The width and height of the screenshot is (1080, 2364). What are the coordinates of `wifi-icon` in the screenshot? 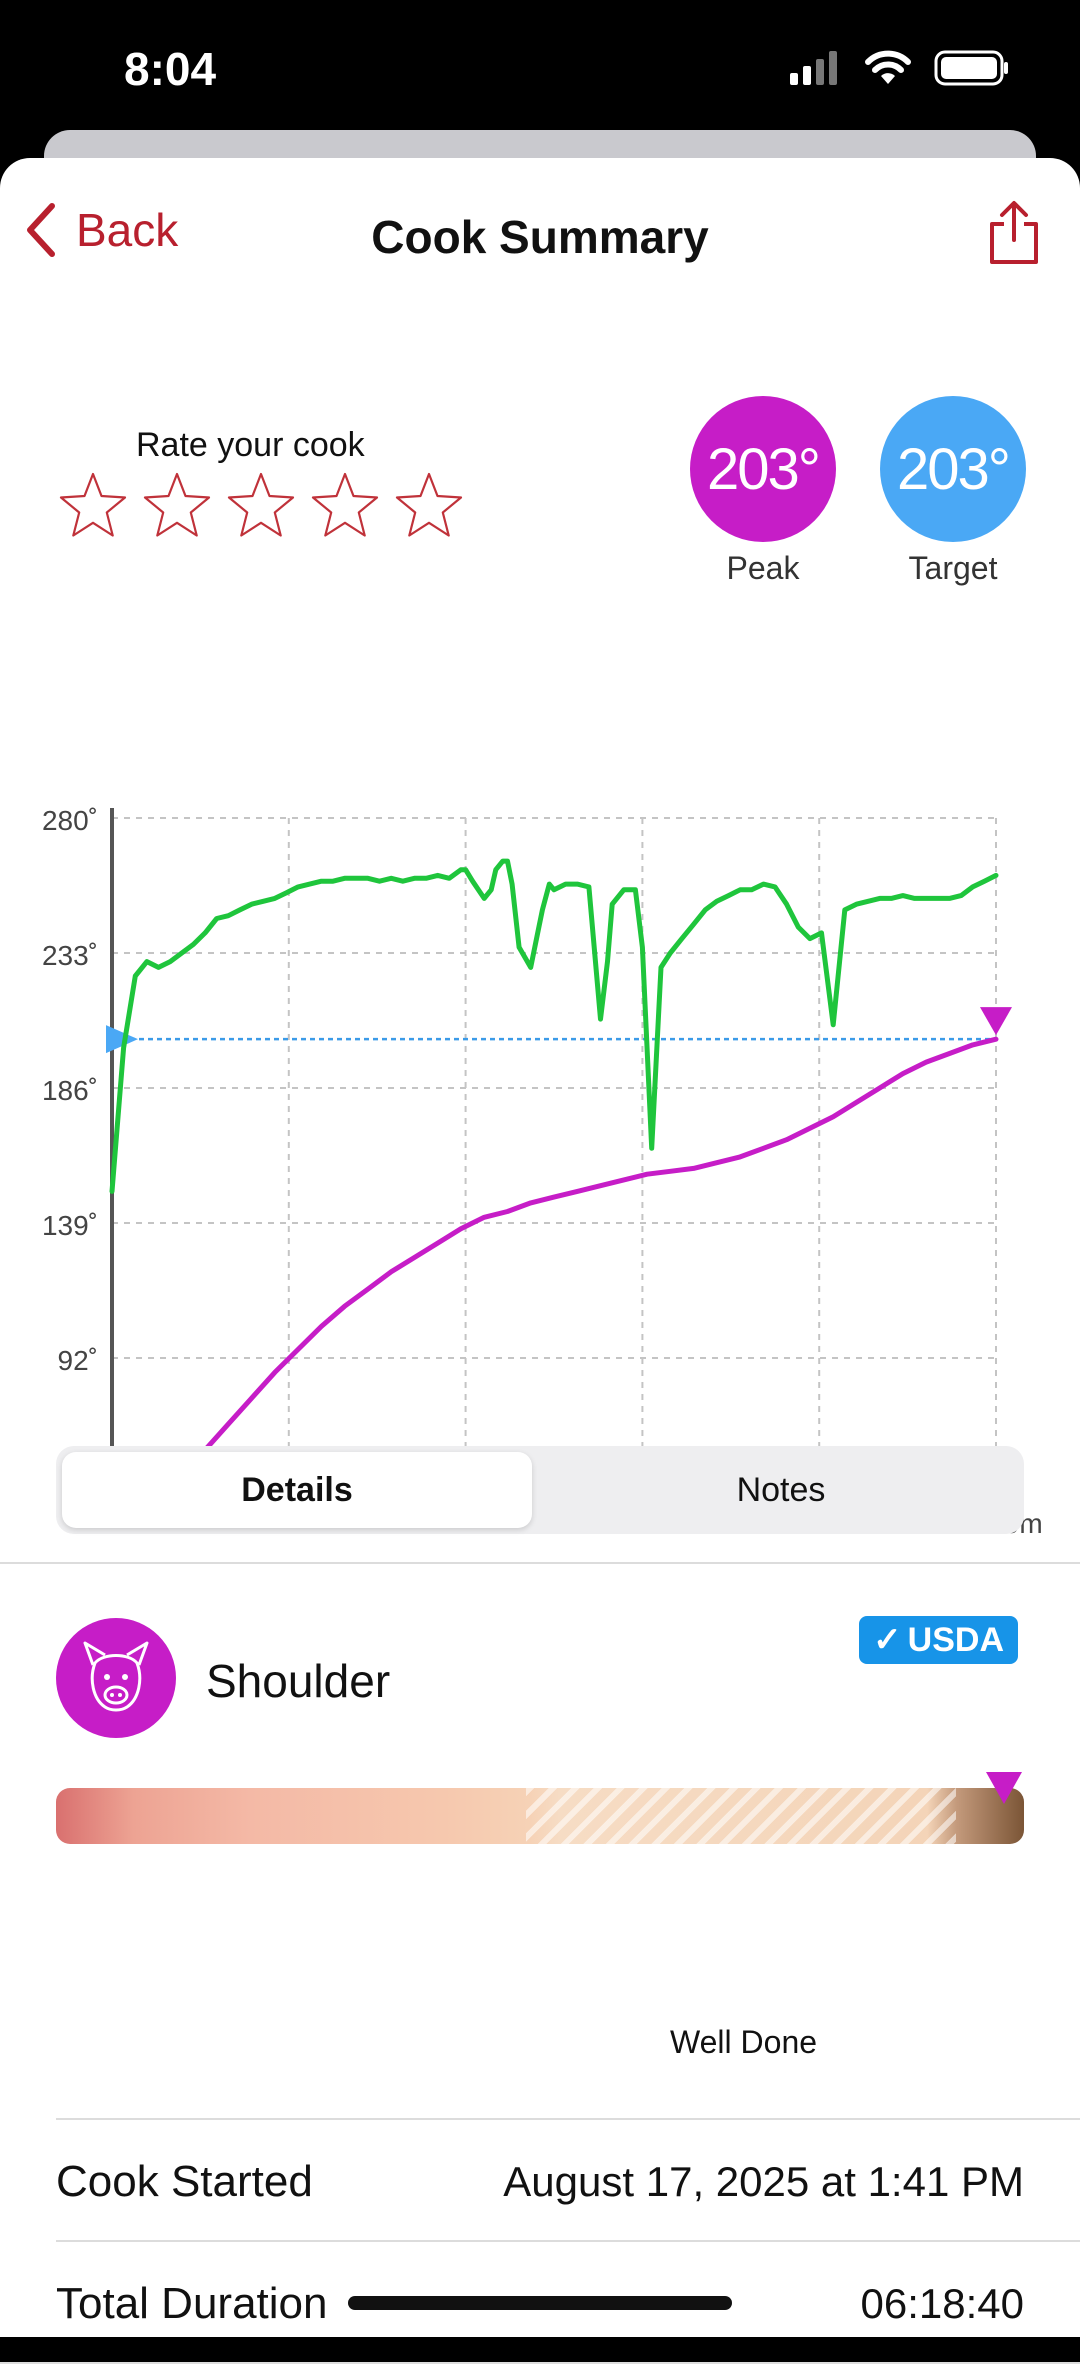 It's located at (888, 67).